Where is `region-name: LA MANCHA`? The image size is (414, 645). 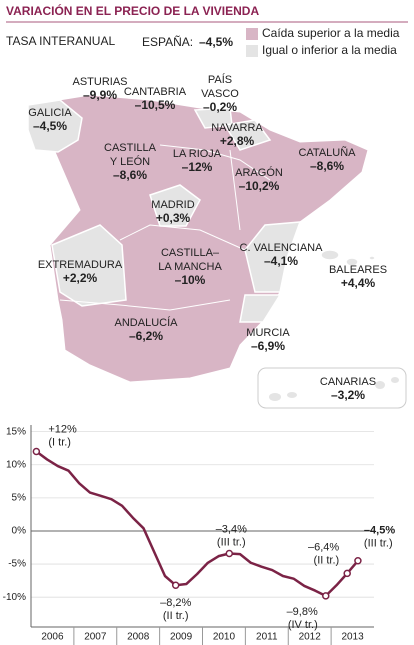
region-name: LA MANCHA is located at coordinates (190, 267).